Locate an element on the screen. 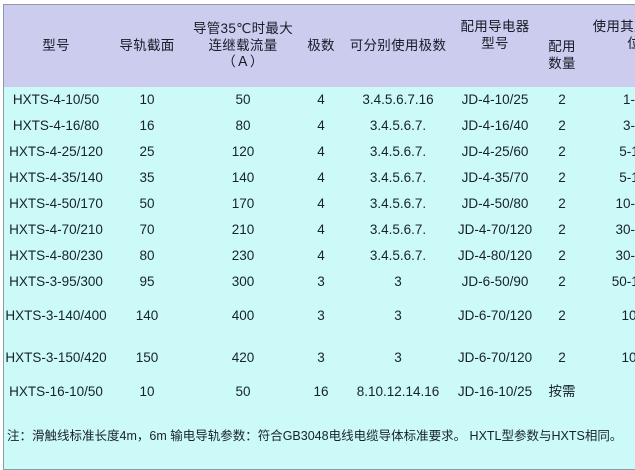 The height and width of the screenshot is (470, 635). cell-current: 120 is located at coordinates (243, 152).